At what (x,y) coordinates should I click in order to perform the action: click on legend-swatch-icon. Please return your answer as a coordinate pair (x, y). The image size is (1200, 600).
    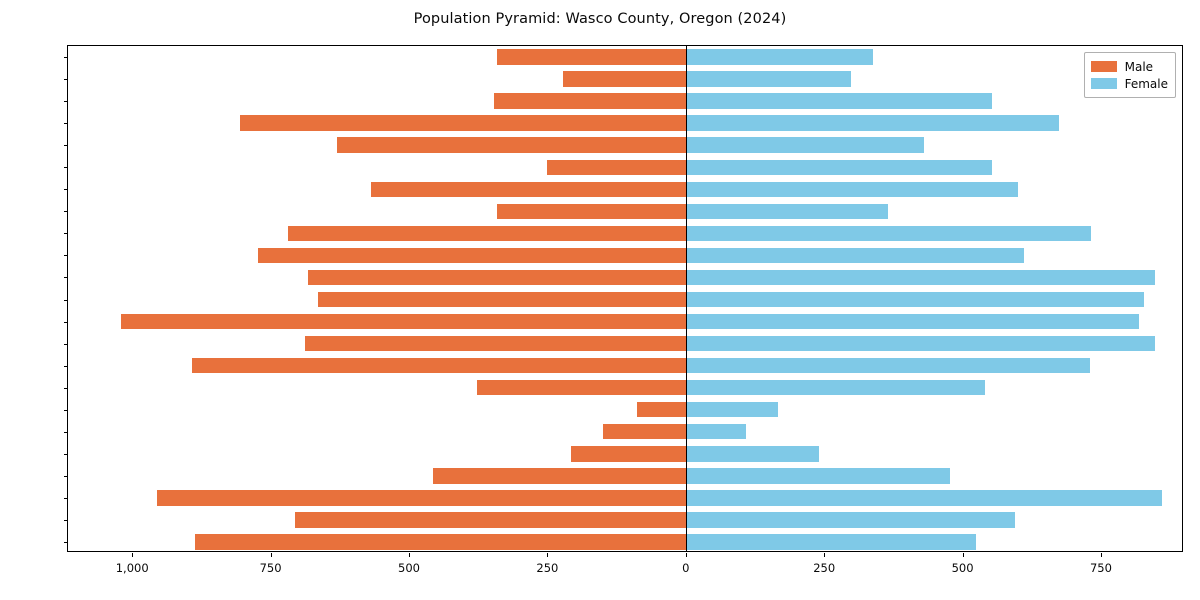
    Looking at the image, I should click on (1103, 66).